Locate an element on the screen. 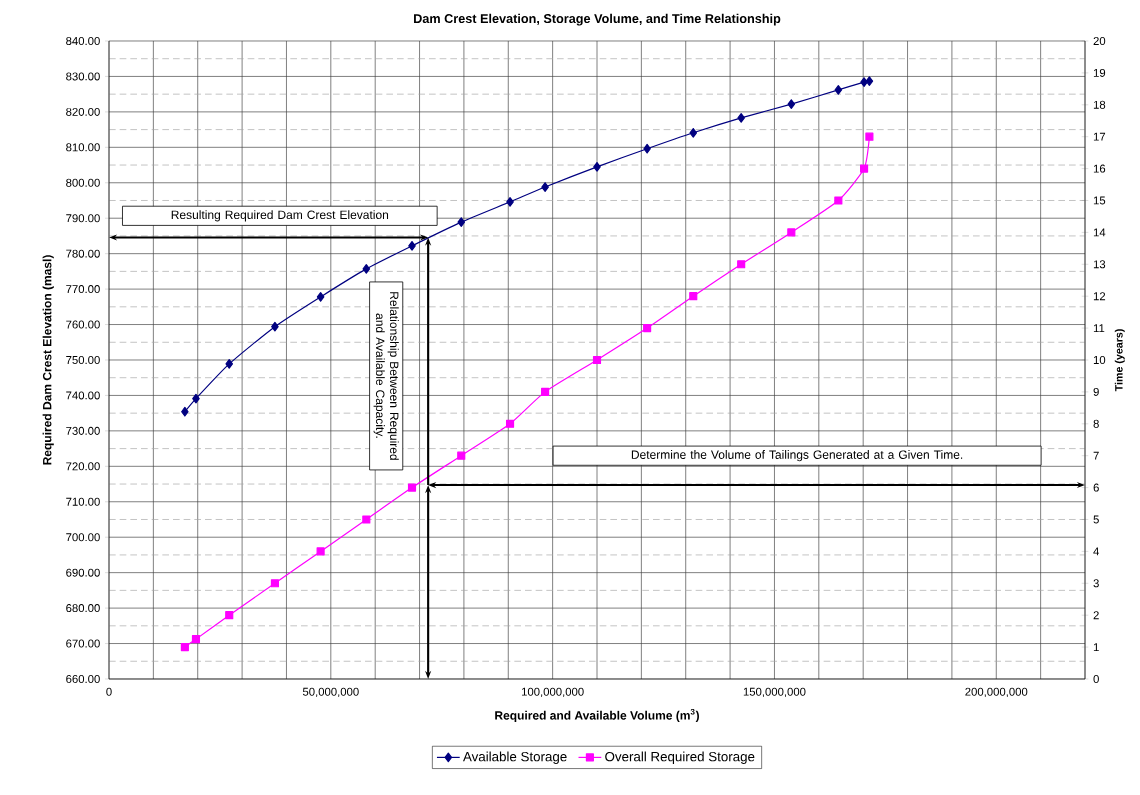 The width and height of the screenshot is (1140, 795). y2-tick-label: 16 is located at coordinates (1099, 168).